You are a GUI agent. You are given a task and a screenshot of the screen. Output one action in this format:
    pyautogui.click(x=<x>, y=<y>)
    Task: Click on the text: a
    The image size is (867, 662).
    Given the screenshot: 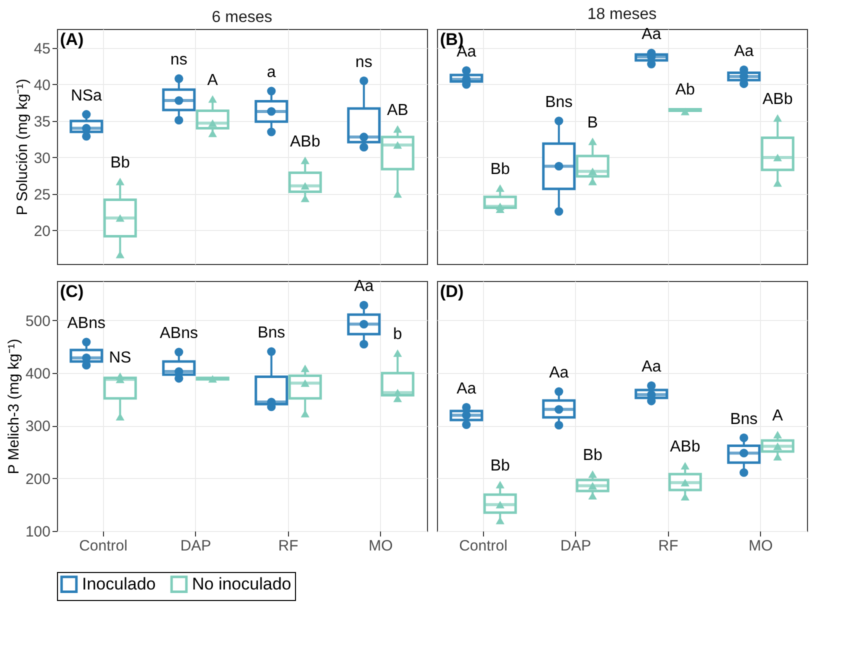 What is the action you would take?
    pyautogui.click(x=271, y=73)
    